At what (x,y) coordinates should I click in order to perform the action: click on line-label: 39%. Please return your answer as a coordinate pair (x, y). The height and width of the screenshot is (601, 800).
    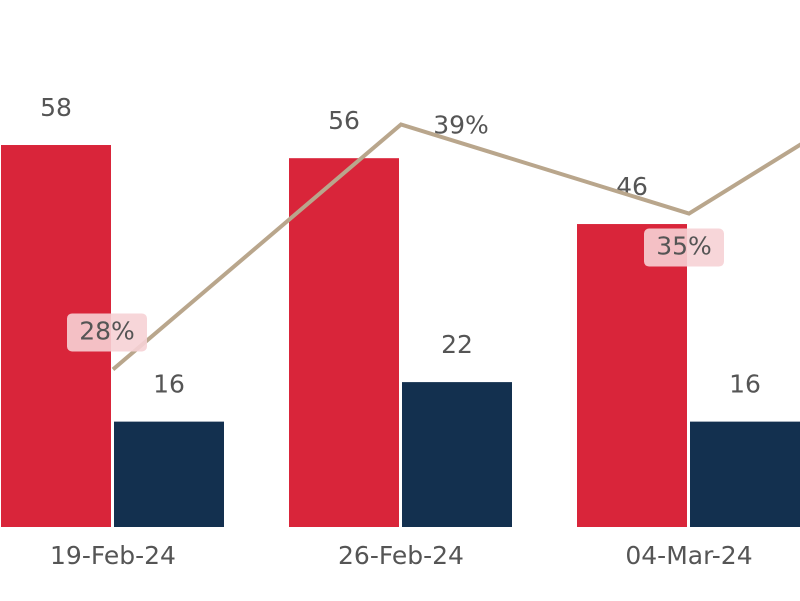
    Looking at the image, I should click on (461, 124).